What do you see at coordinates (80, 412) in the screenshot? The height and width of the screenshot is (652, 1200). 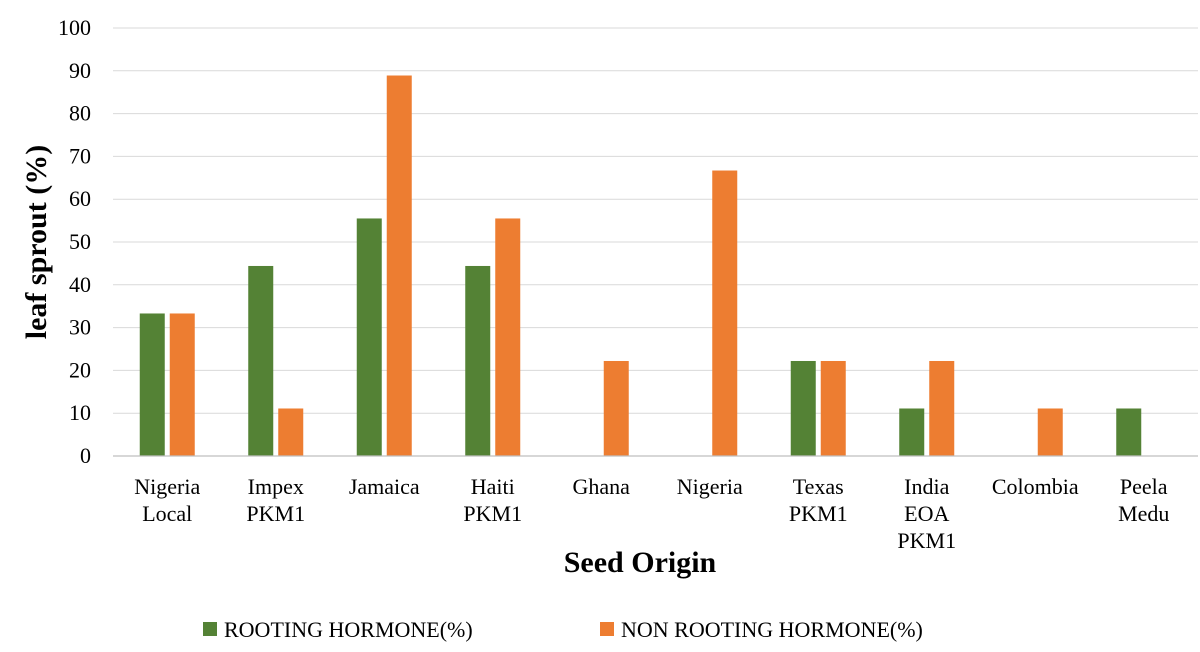 I see `y-tick-label: 10` at bounding box center [80, 412].